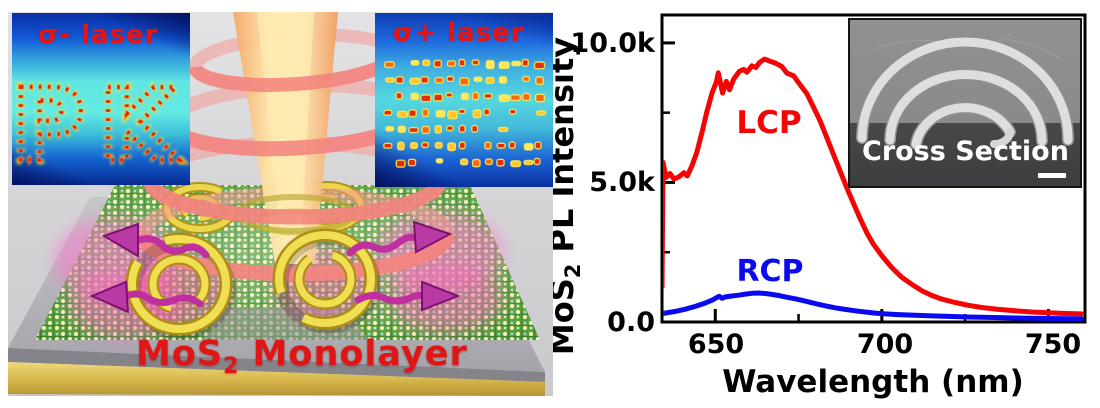 This screenshot has height=408, width=1100. I want to click on sigma-minus-label: σ- laser, so click(98, 35).